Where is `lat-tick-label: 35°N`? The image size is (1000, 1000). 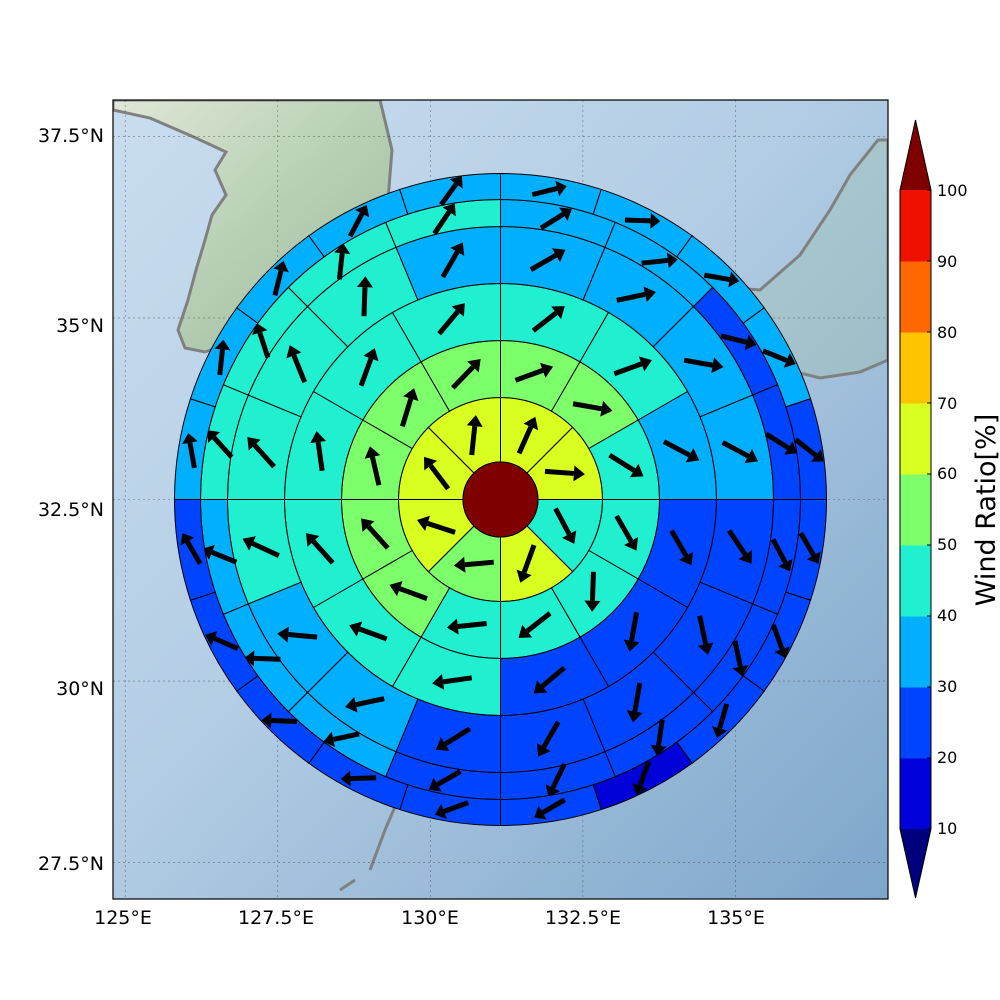
lat-tick-label: 35°N is located at coordinates (80, 326).